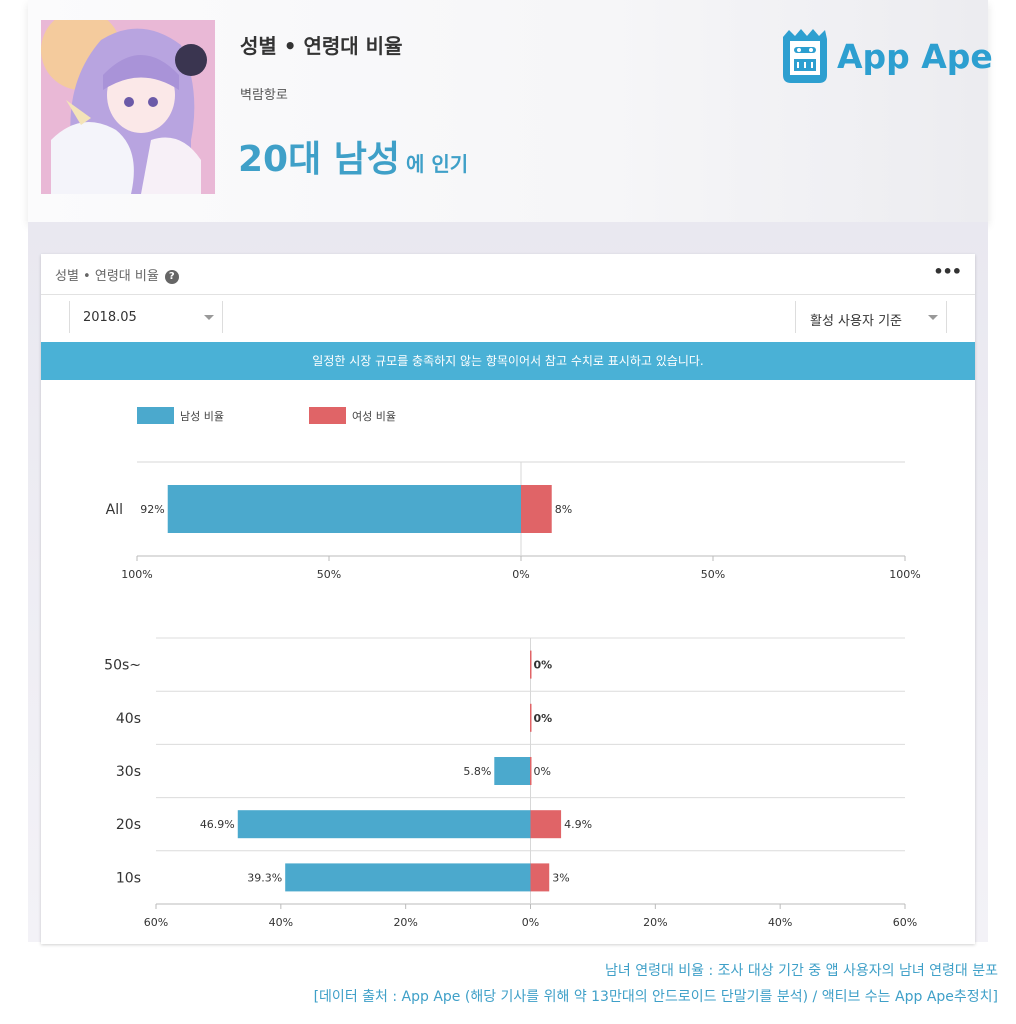 Image resolution: width=1016 pixels, height=1024 pixels. Describe the element at coordinates (128, 825) in the screenshot. I see `category-label: 20s` at that location.